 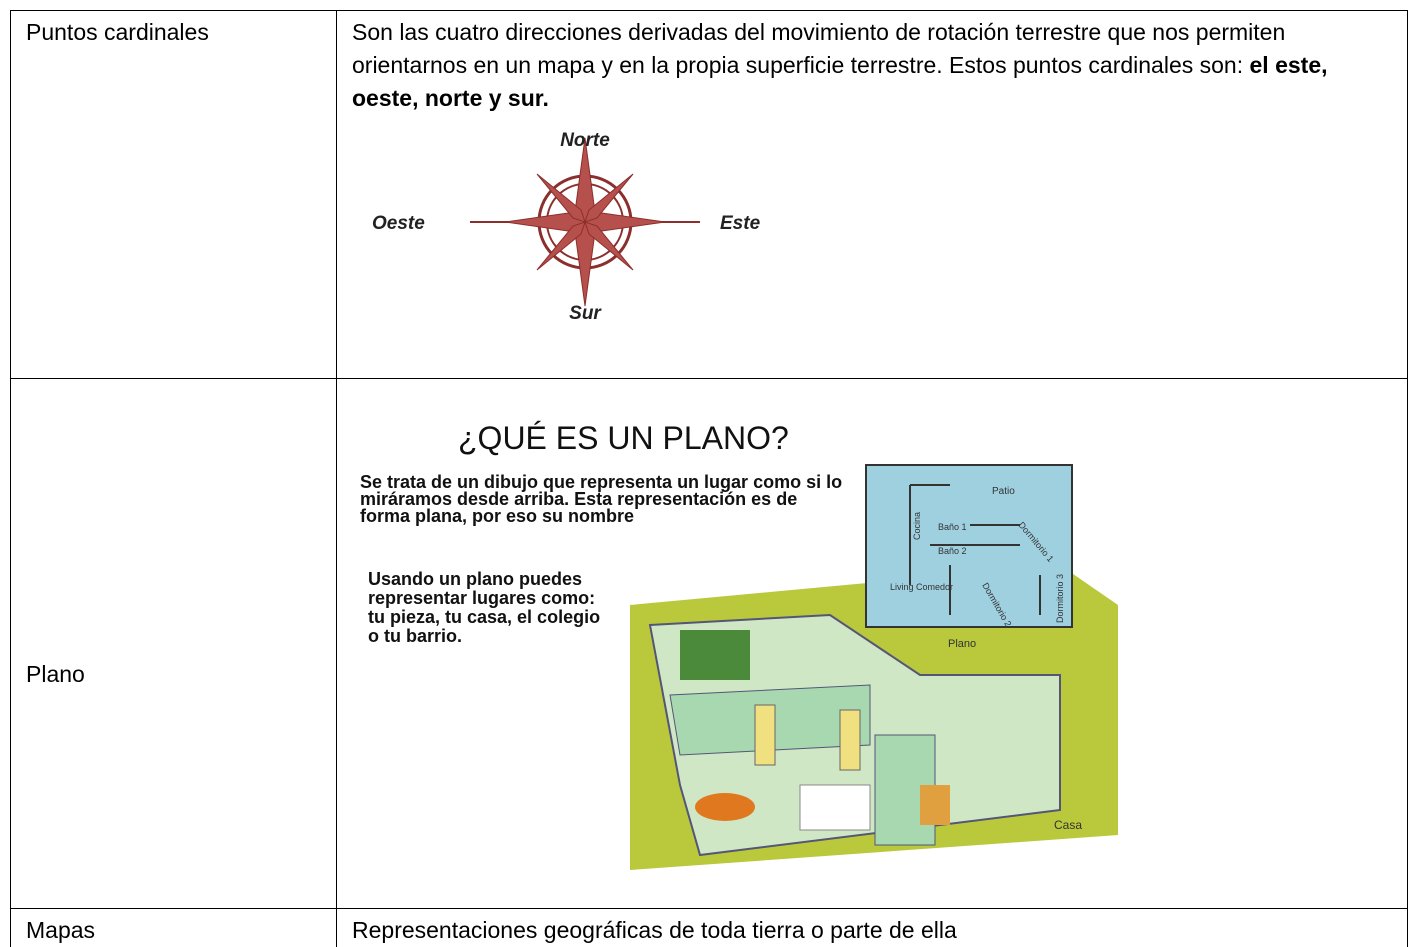 I want to click on plan-label: Baño 2, so click(x=952, y=551).